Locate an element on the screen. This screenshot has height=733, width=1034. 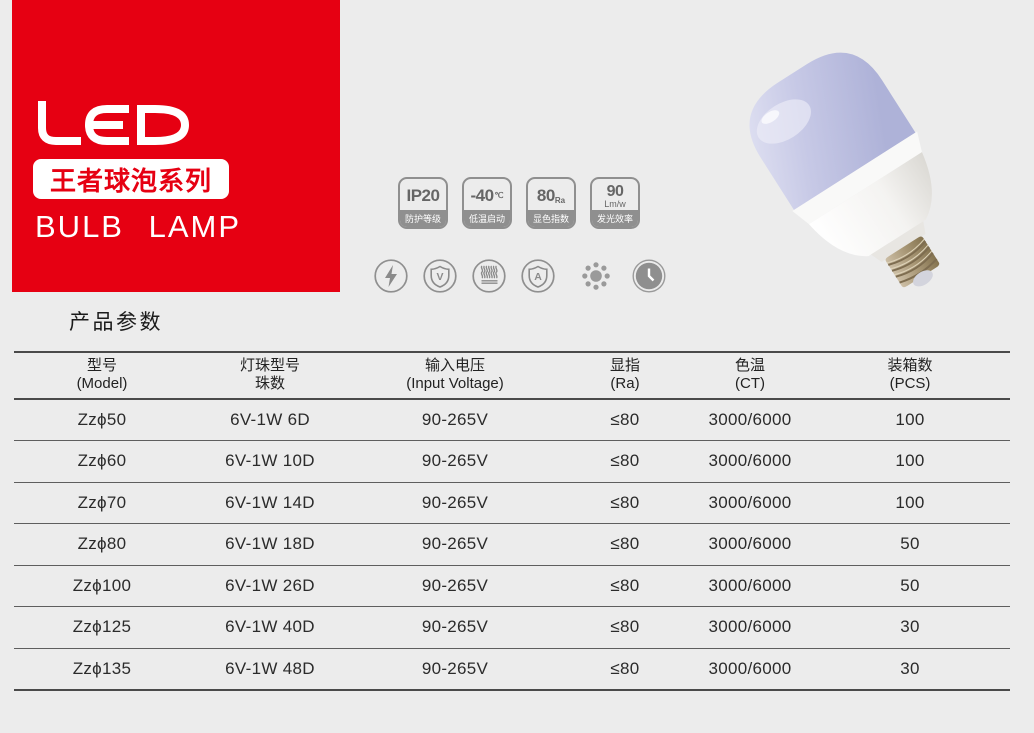
badge-label: 防护等级 is located at coordinates (423, 218).